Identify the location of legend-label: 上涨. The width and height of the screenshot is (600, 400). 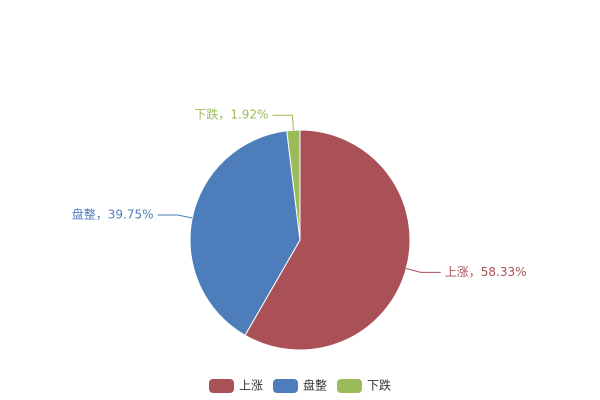
(251, 385).